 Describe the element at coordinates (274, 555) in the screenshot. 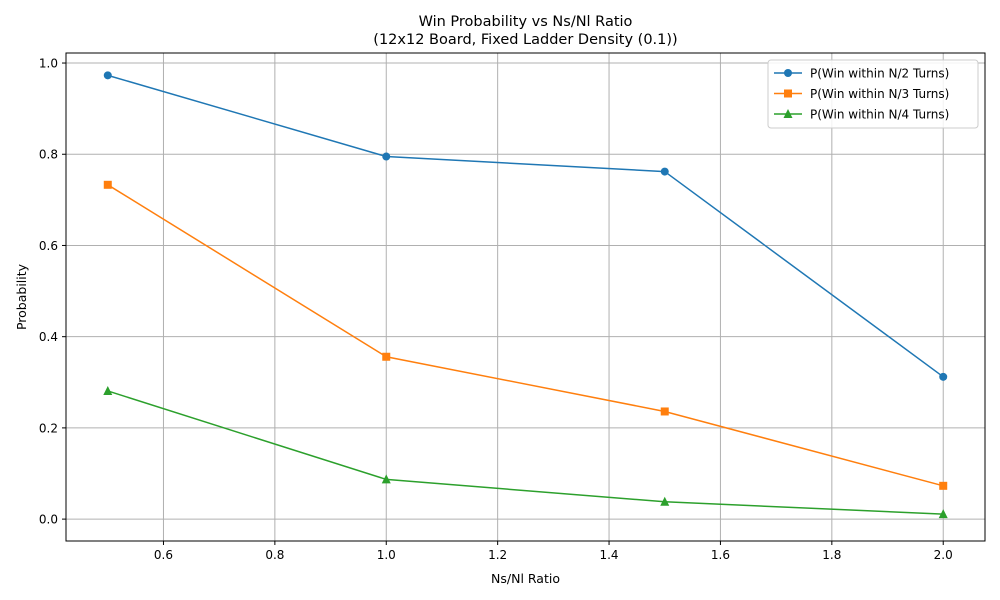

I see `x-tick-label: 0.8` at that location.